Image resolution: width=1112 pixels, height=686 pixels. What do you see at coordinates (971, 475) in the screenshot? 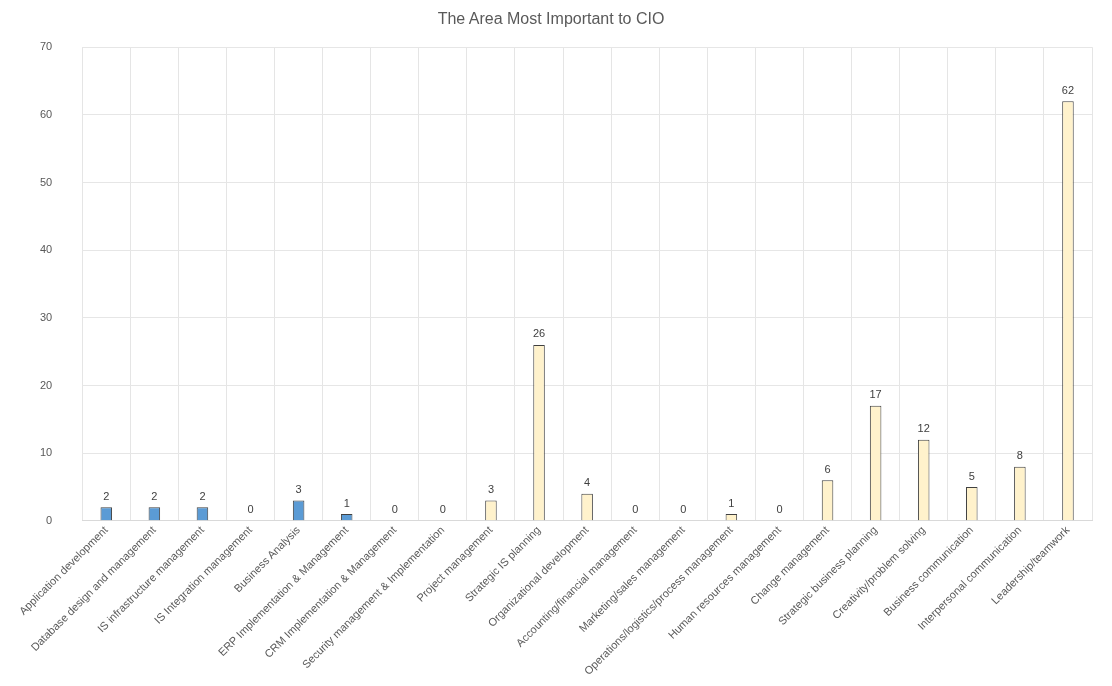
I see `data-label: 5` at bounding box center [971, 475].